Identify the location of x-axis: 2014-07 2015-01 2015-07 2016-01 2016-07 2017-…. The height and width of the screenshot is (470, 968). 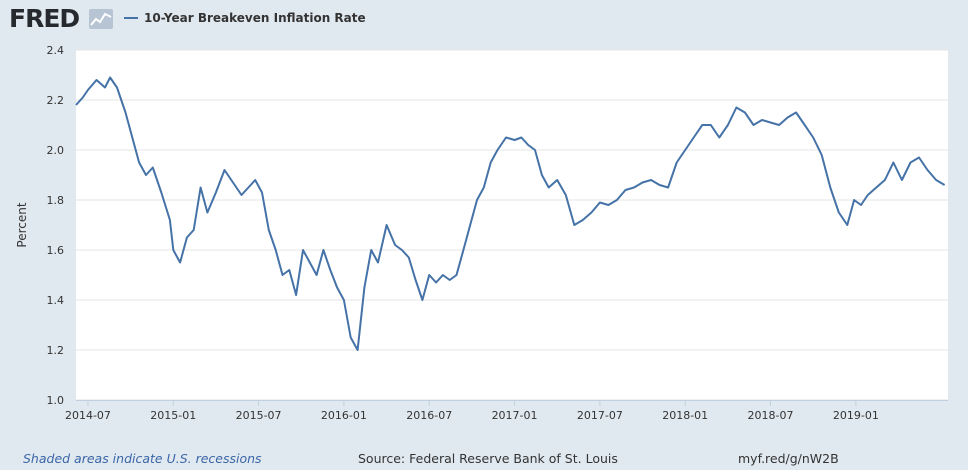
(506, 411).